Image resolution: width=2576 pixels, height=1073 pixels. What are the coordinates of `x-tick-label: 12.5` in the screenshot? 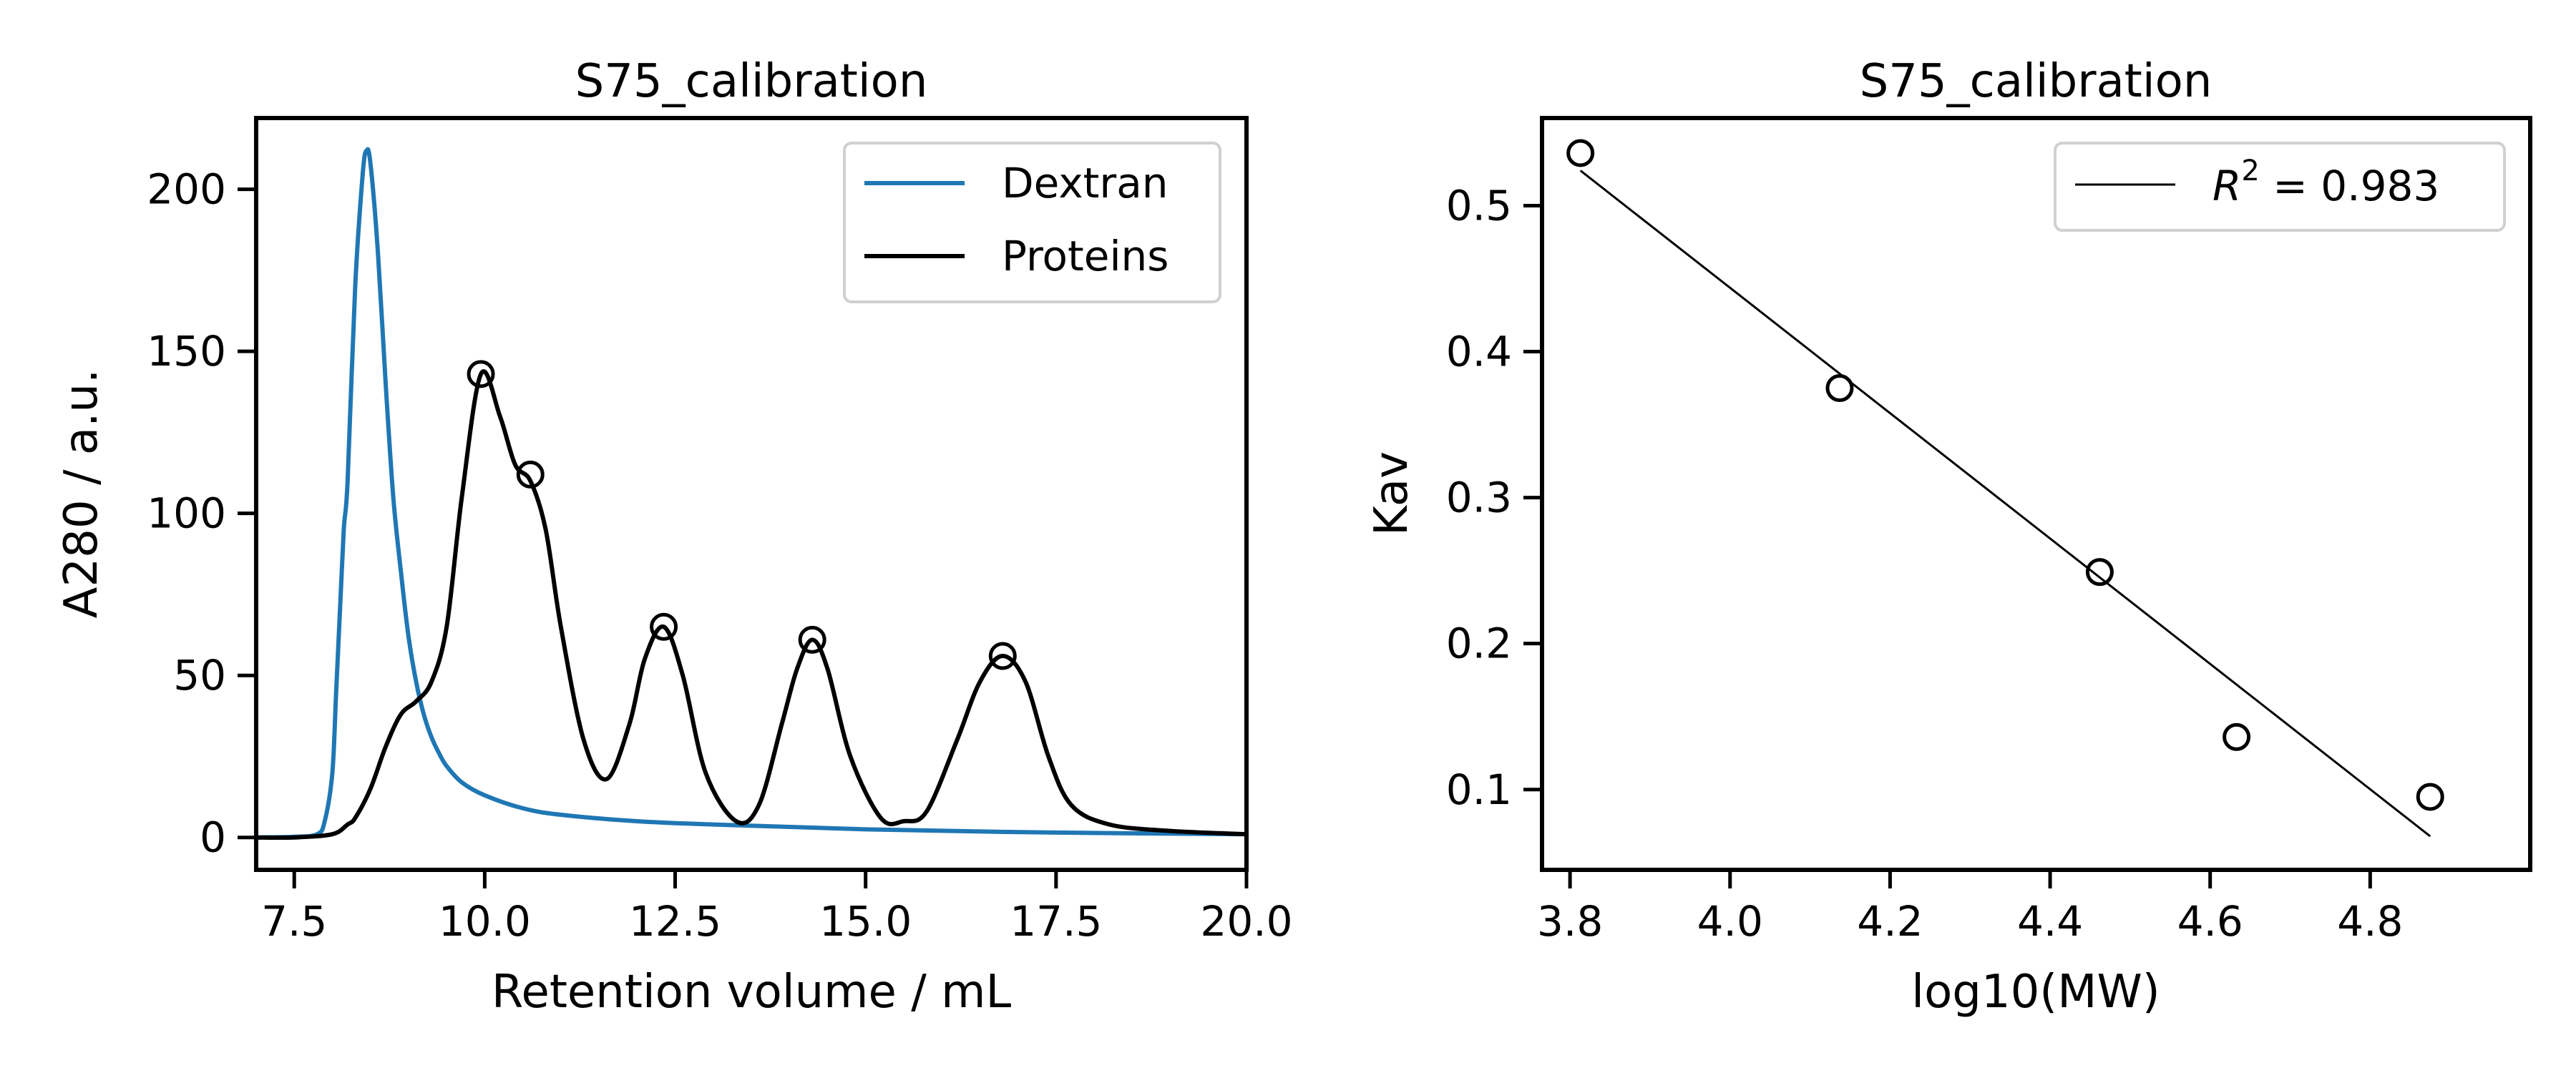 It's located at (675, 921).